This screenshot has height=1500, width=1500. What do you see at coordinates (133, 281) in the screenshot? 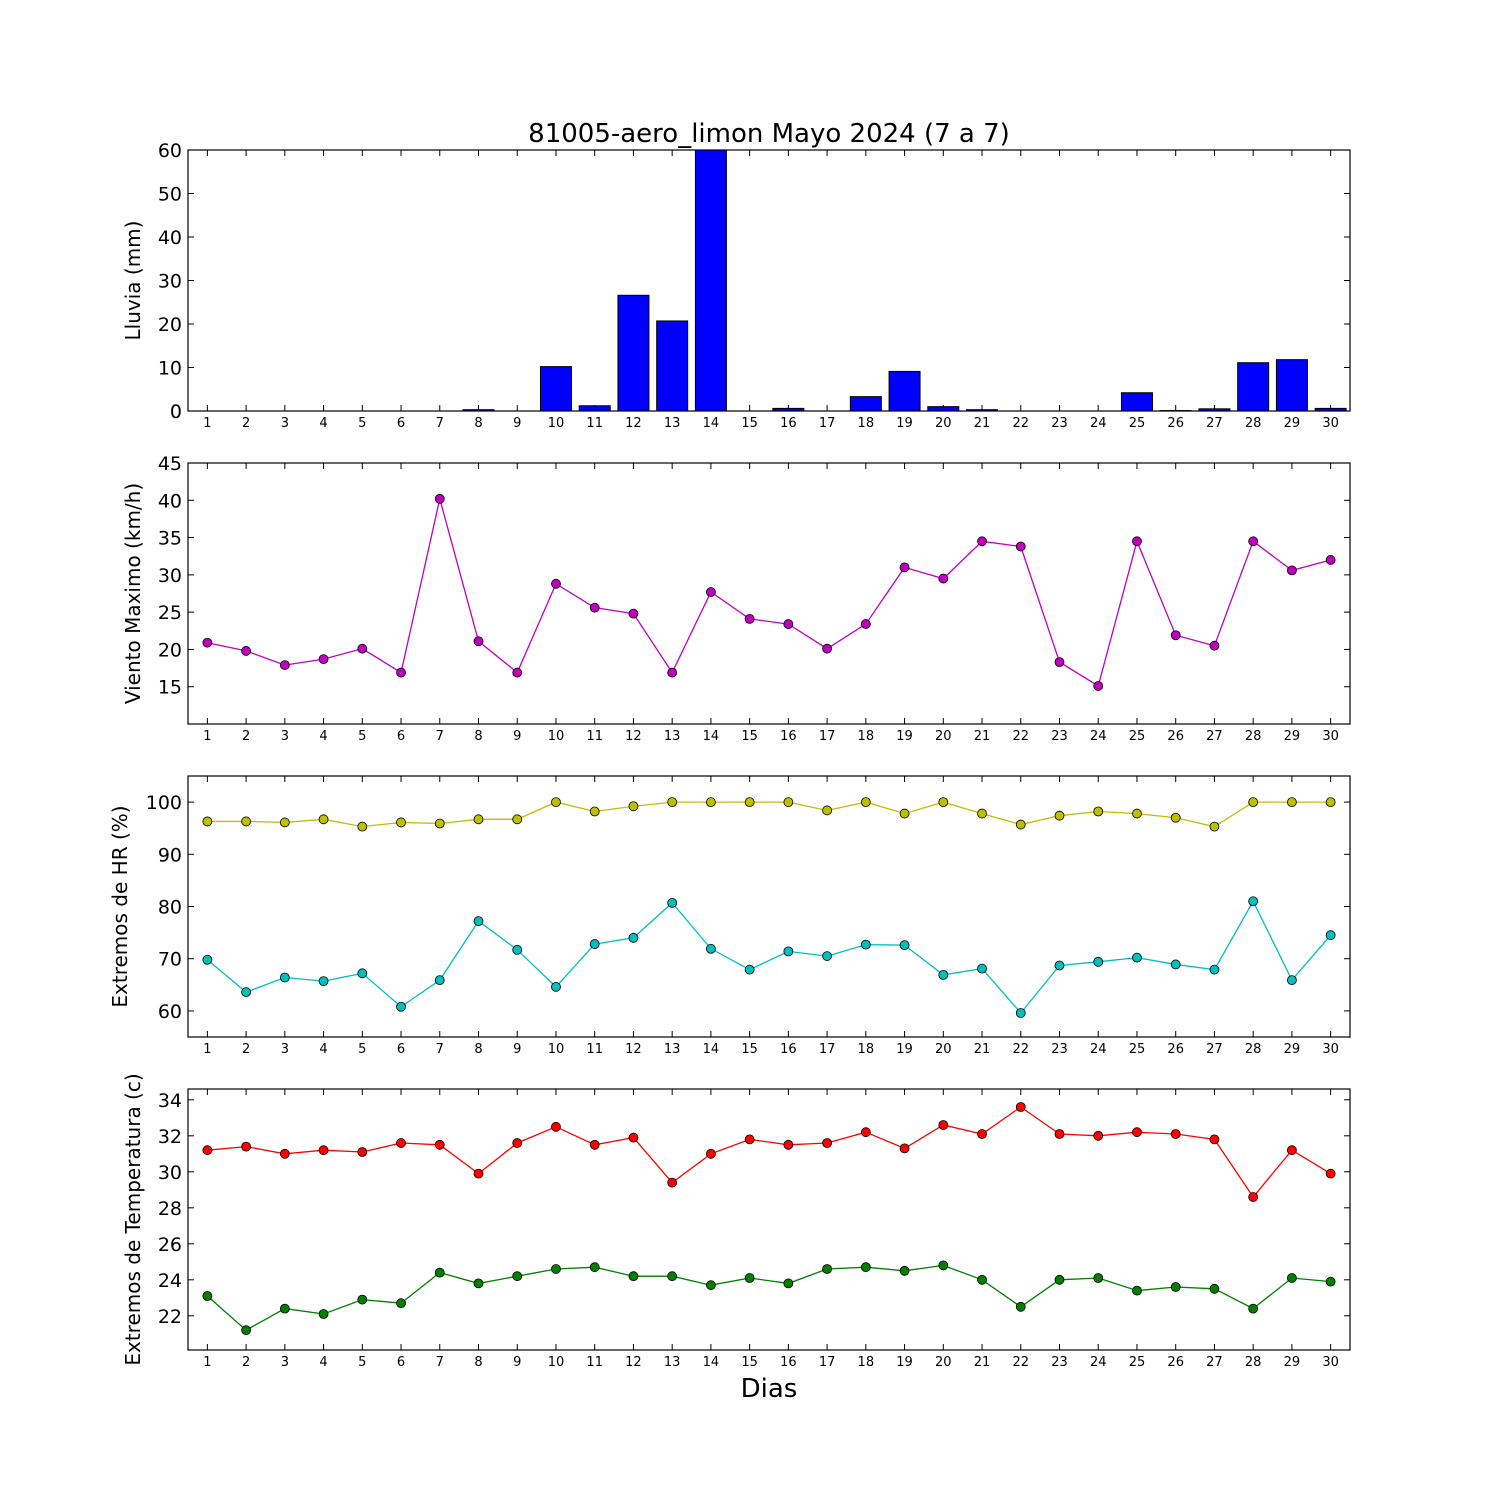
I see `y-axis-label: Lluvia (mm)` at bounding box center [133, 281].